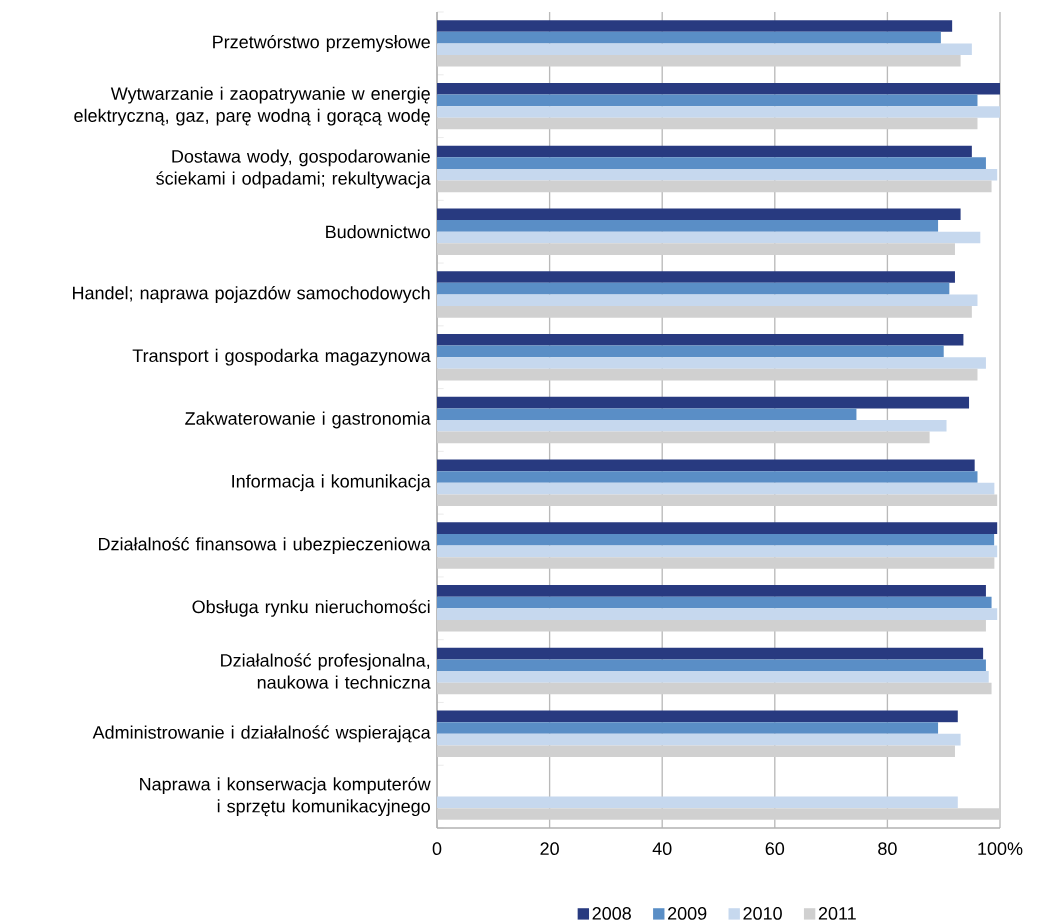  What do you see at coordinates (261, 734) in the screenshot?
I see `y-tick-label: Administrowanie i działalność wspierająca` at bounding box center [261, 734].